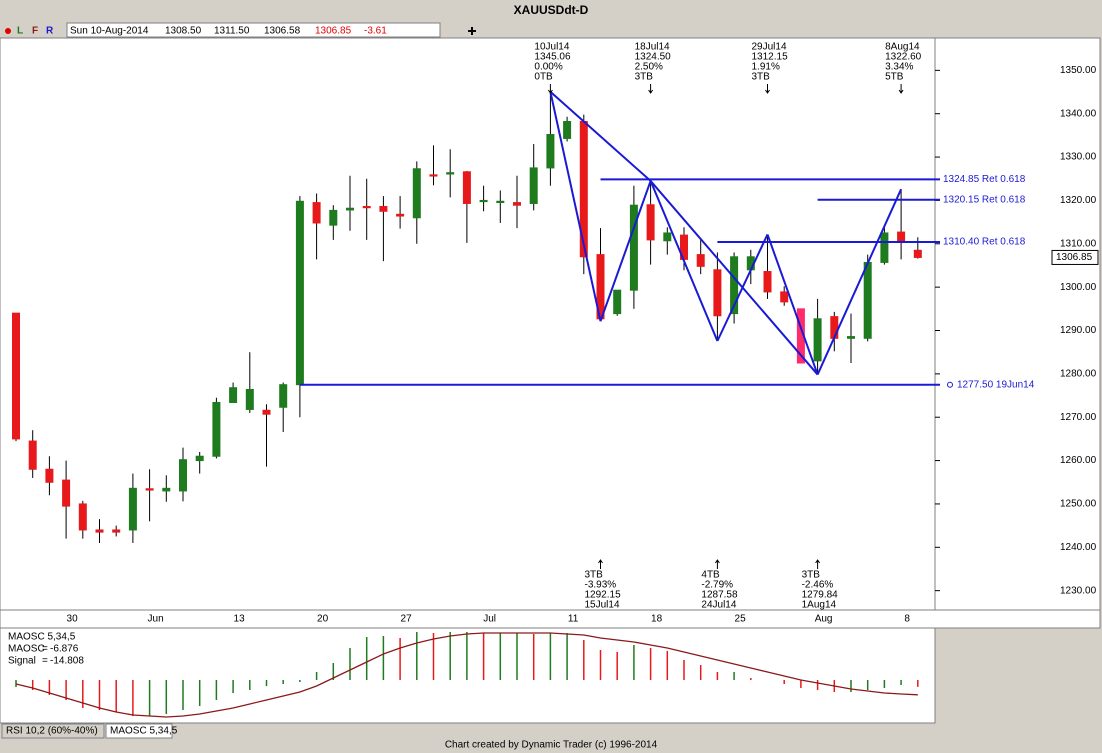 The image size is (1102, 753). I want to click on tab-label: MAOSC 5,34,5, so click(144, 731).